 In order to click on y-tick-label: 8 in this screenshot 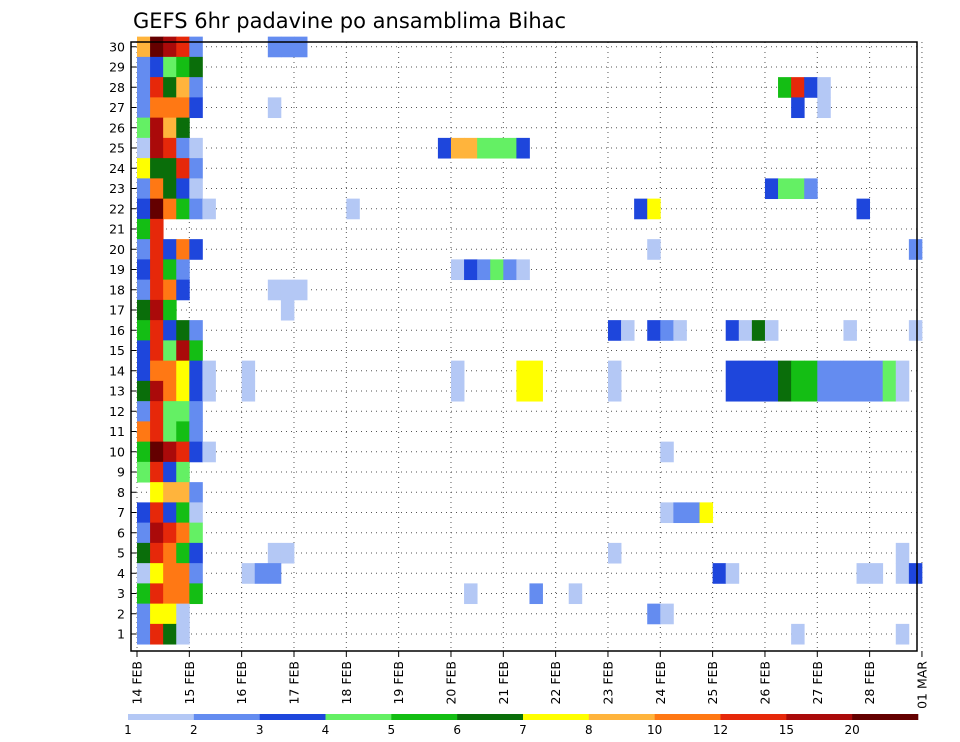, I will do `click(121, 492)`.